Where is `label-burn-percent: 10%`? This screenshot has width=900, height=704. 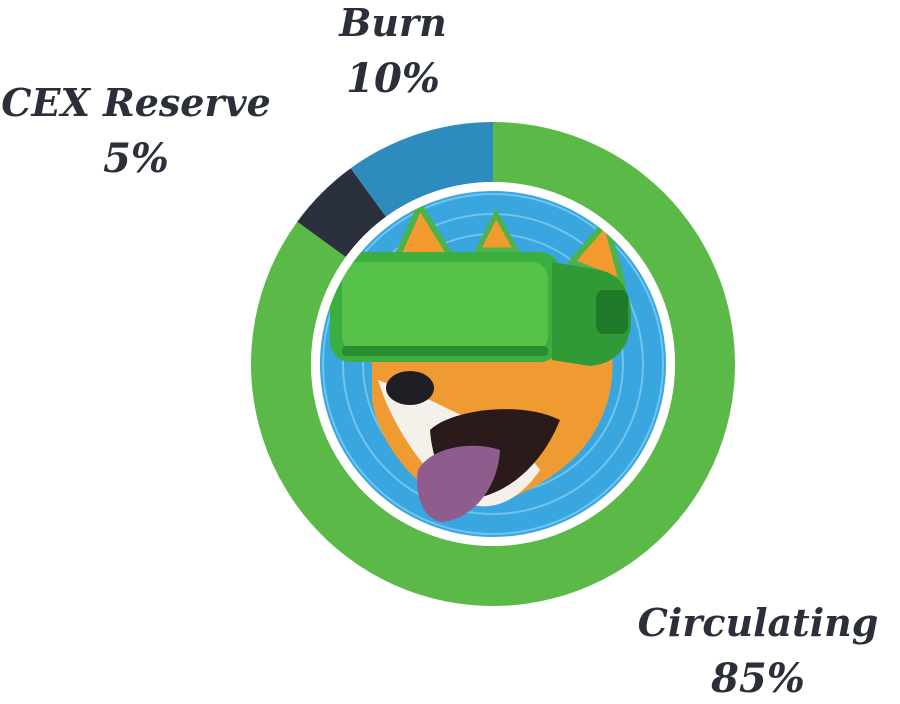 label-burn-percent: 10% is located at coordinates (393, 78).